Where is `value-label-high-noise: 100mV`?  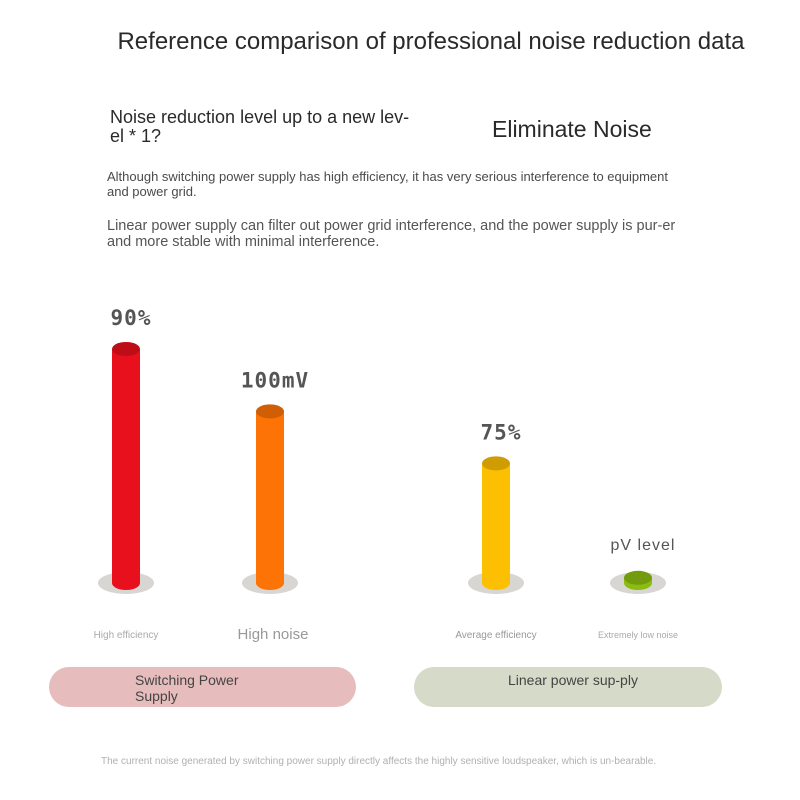
value-label-high-noise: 100mV is located at coordinates (275, 380).